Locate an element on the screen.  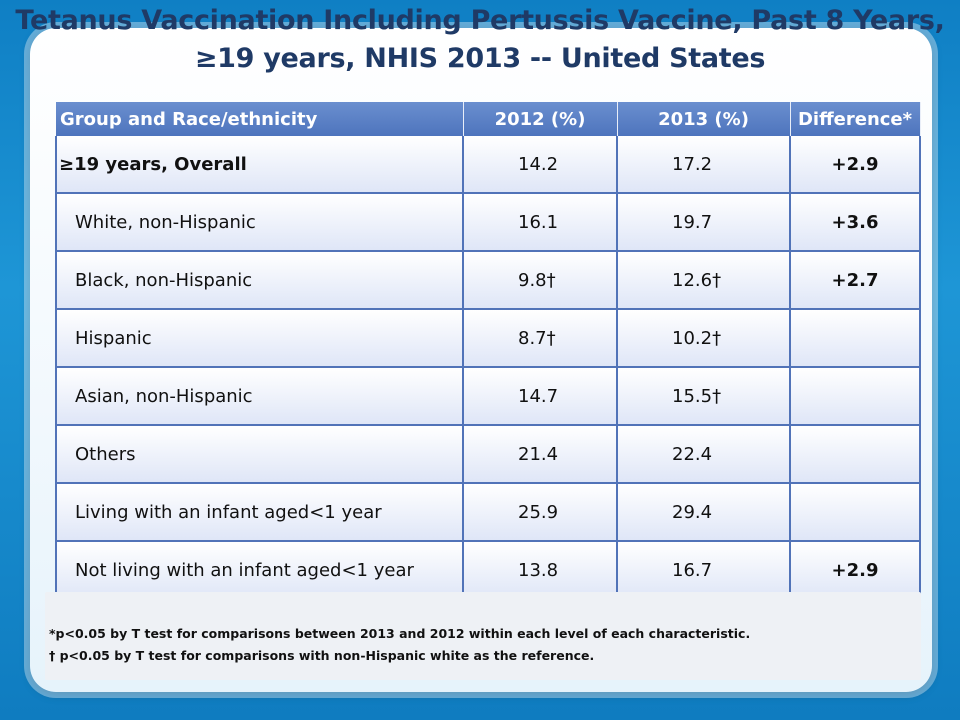
table-row: Others 21.4 22.4 is located at coordinates (488, 454).